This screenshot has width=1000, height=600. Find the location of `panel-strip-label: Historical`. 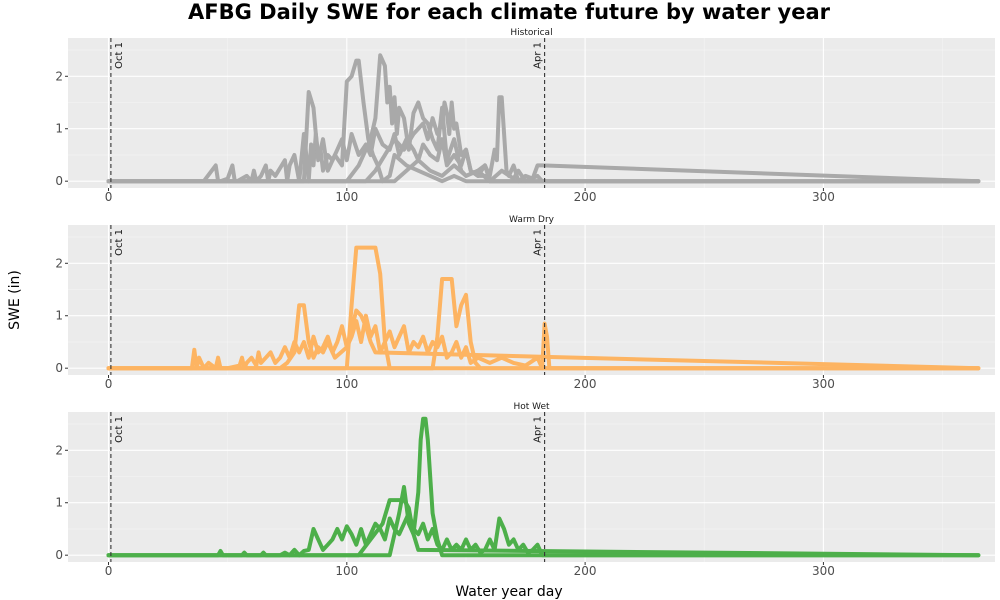

panel-strip-label: Historical is located at coordinates (531, 33).